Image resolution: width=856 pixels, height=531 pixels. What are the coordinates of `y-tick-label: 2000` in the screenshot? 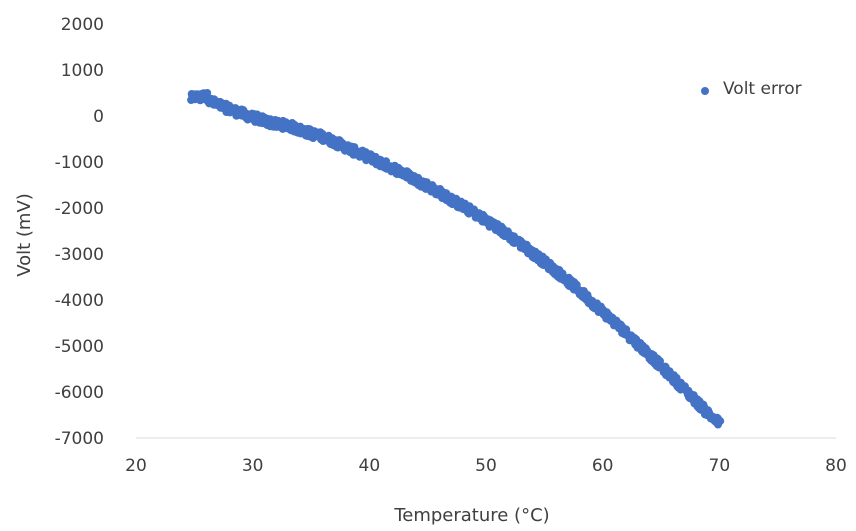 It's located at (82, 25).